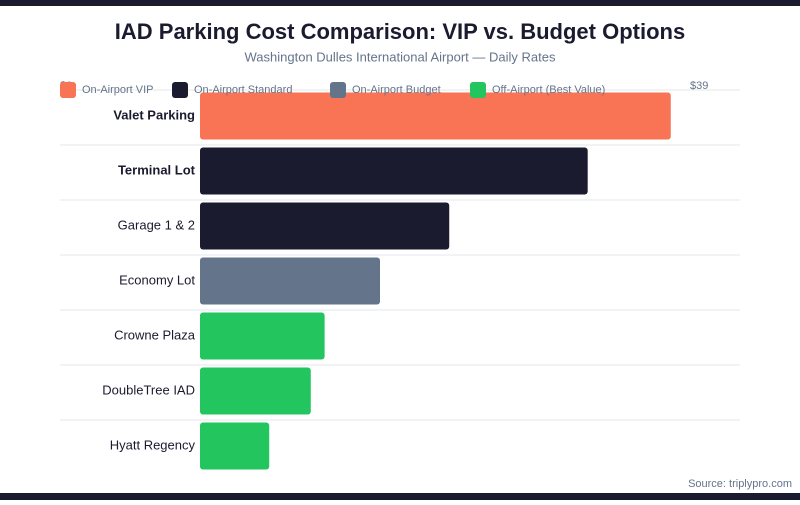  Describe the element at coordinates (157, 279) in the screenshot. I see `y-tick-label: Economy Lot` at that location.